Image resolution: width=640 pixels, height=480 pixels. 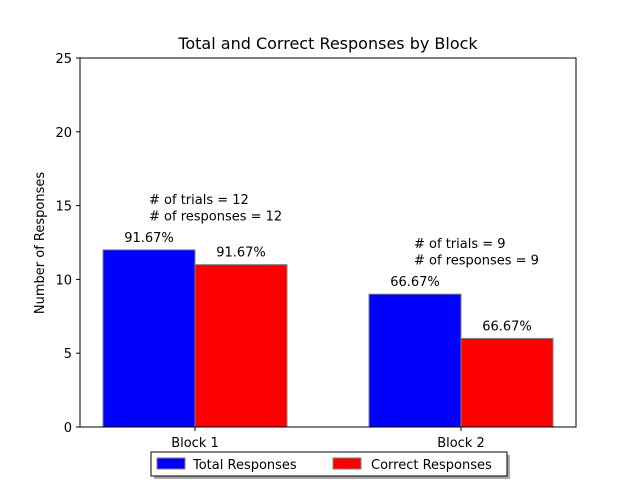 What do you see at coordinates (328, 283) in the screenshot?
I see `data-labels-group: 91.67% 66.67% 91.67% 66.67%` at bounding box center [328, 283].